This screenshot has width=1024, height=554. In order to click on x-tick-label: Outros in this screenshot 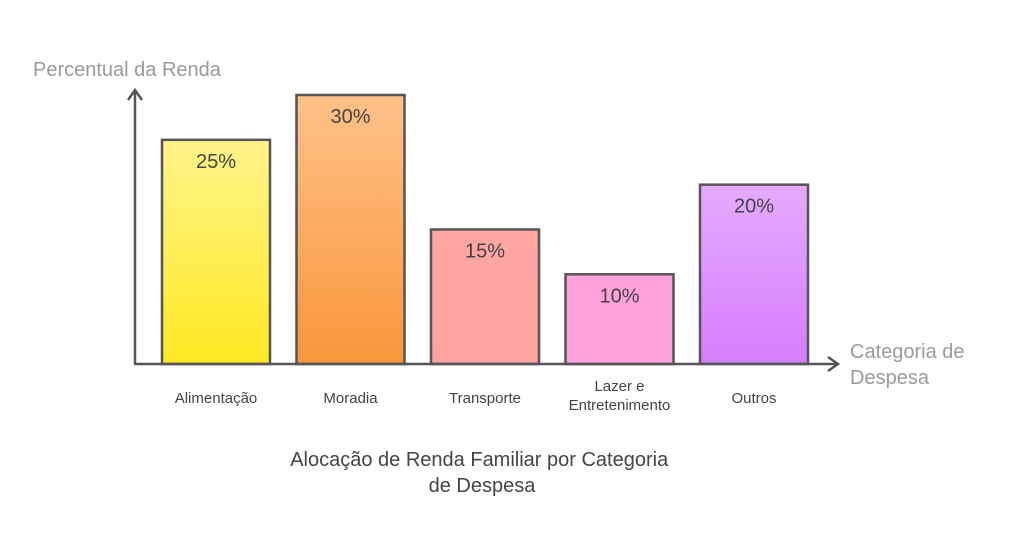, I will do `click(753, 398)`.